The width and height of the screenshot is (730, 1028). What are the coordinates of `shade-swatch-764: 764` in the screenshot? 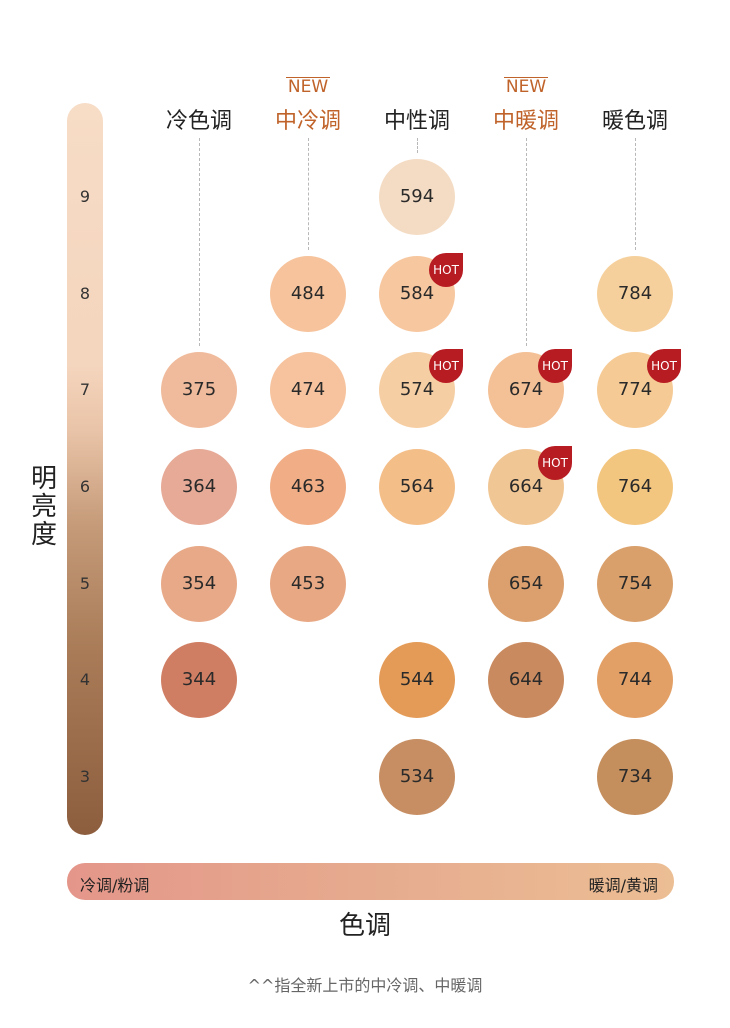 It's located at (635, 487).